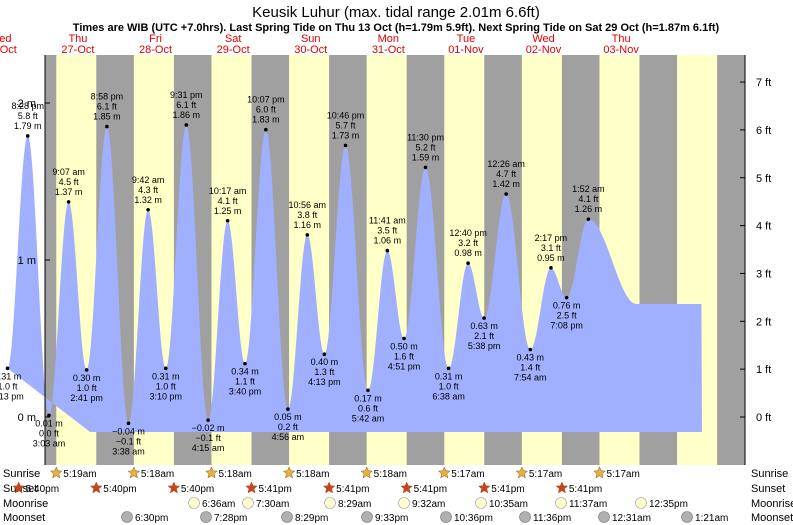 This screenshot has width=793, height=525. Describe the element at coordinates (772, 518) in the screenshot. I see `row-label-right: Moonset` at that location.